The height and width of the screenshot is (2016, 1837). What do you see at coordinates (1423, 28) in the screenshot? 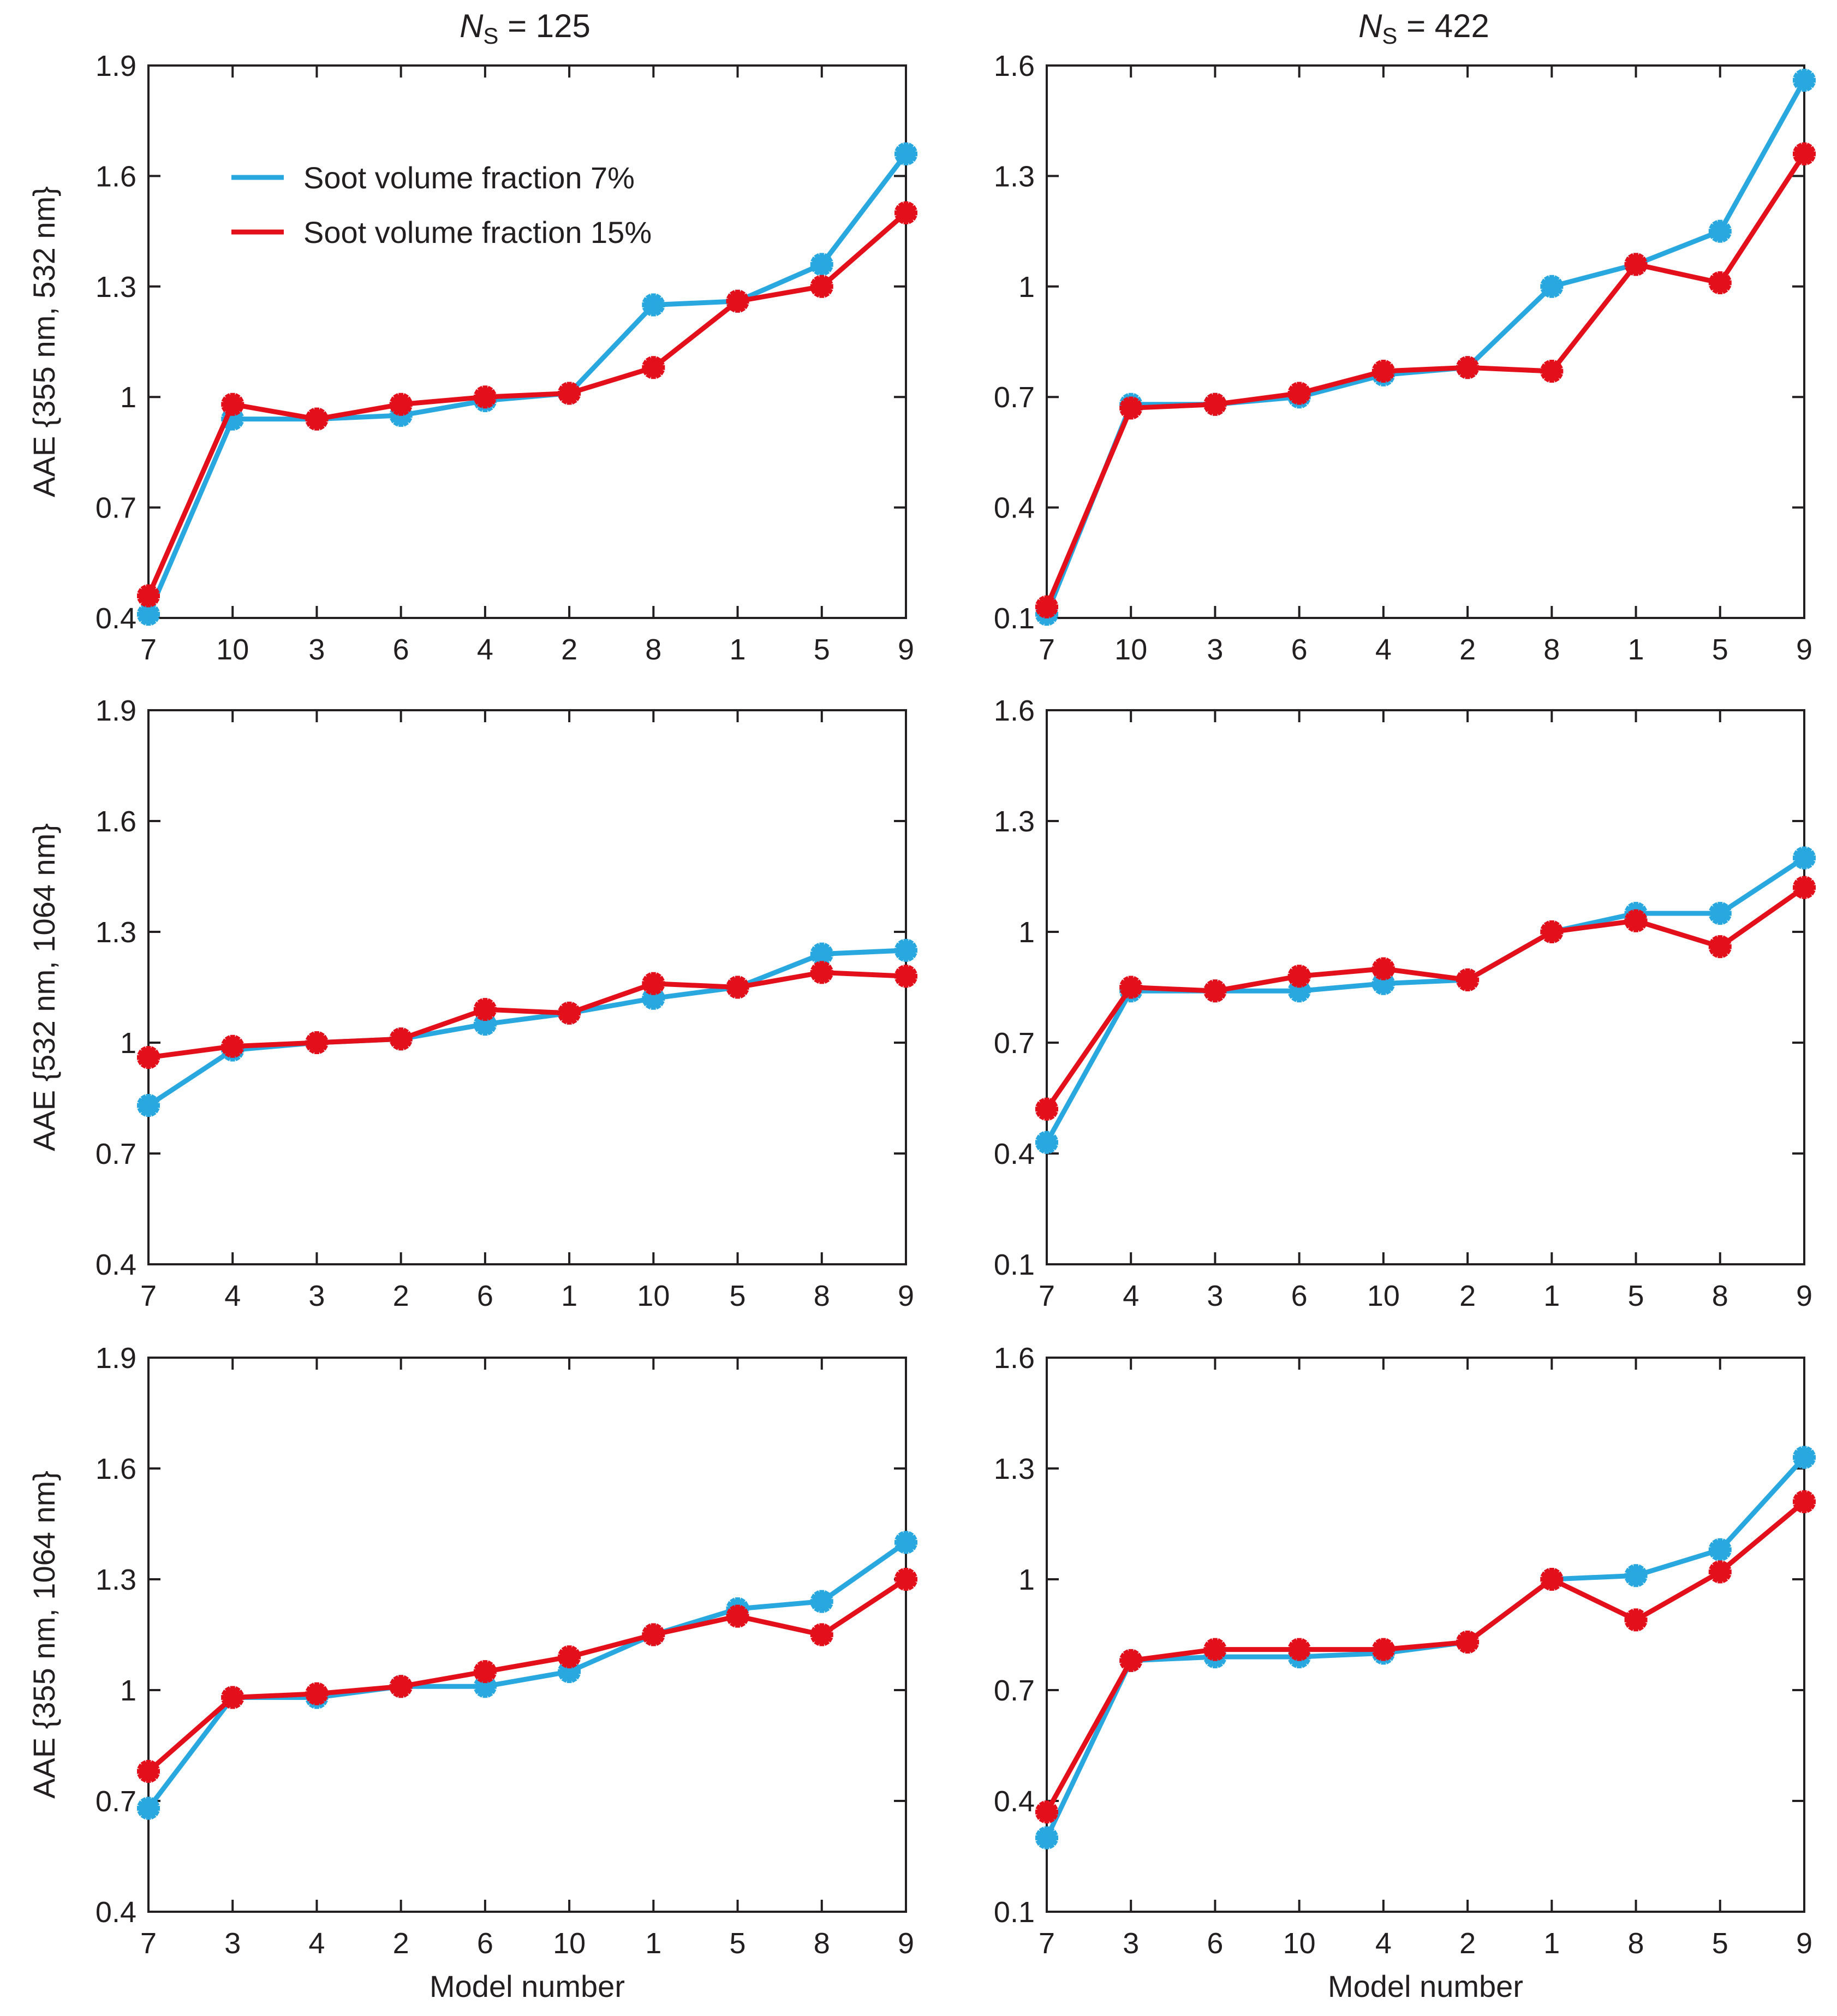
I see `column-title-right: NS = 422` at bounding box center [1423, 28].